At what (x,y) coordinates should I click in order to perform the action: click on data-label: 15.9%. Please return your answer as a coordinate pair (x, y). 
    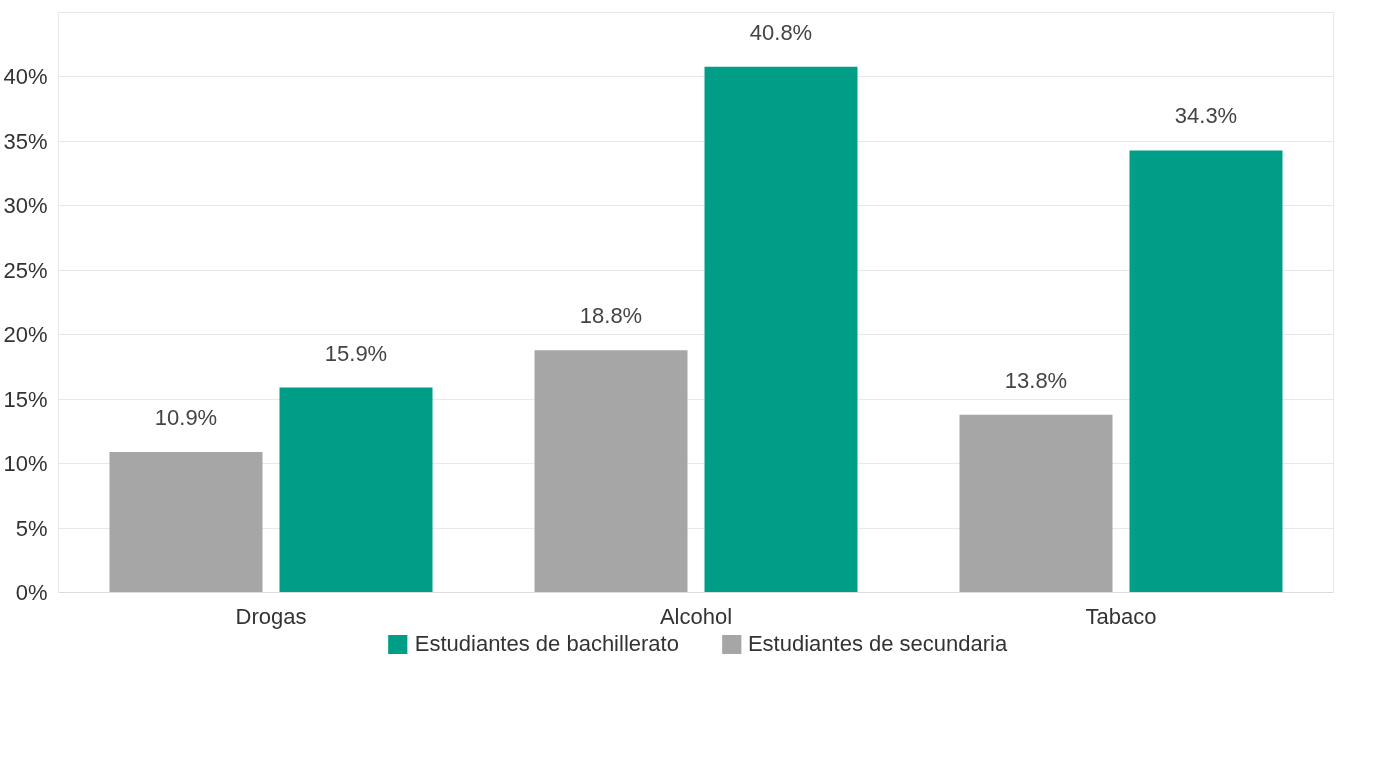
    Looking at the image, I should click on (356, 353).